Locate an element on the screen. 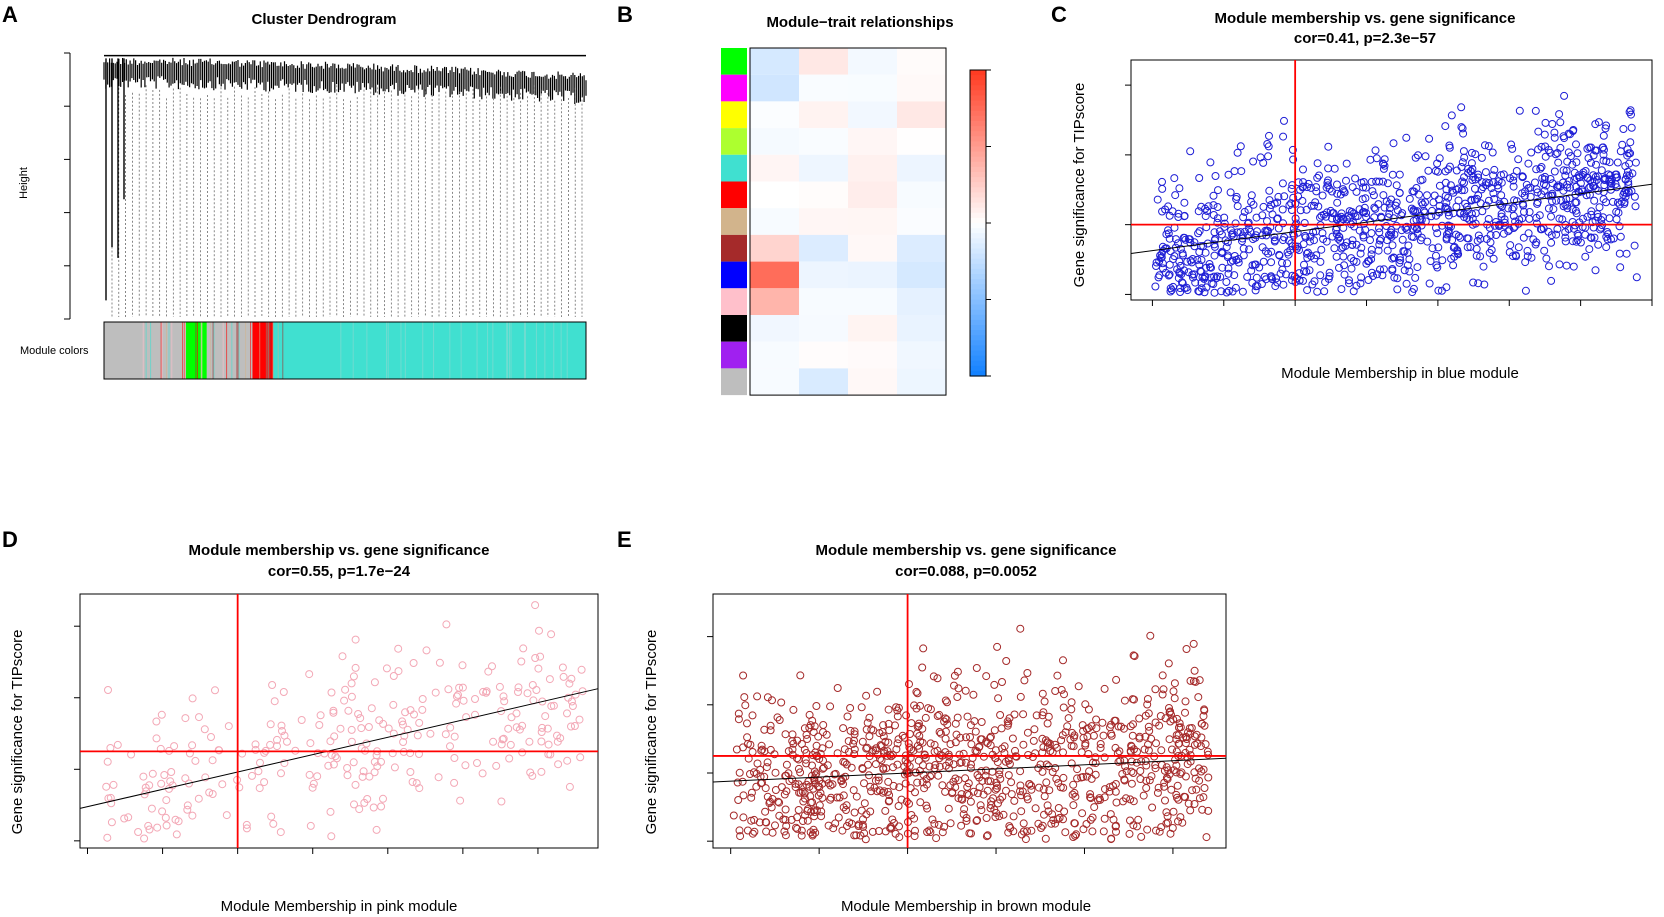 This screenshot has height=917, width=1664. regression-line is located at coordinates (339, 748).